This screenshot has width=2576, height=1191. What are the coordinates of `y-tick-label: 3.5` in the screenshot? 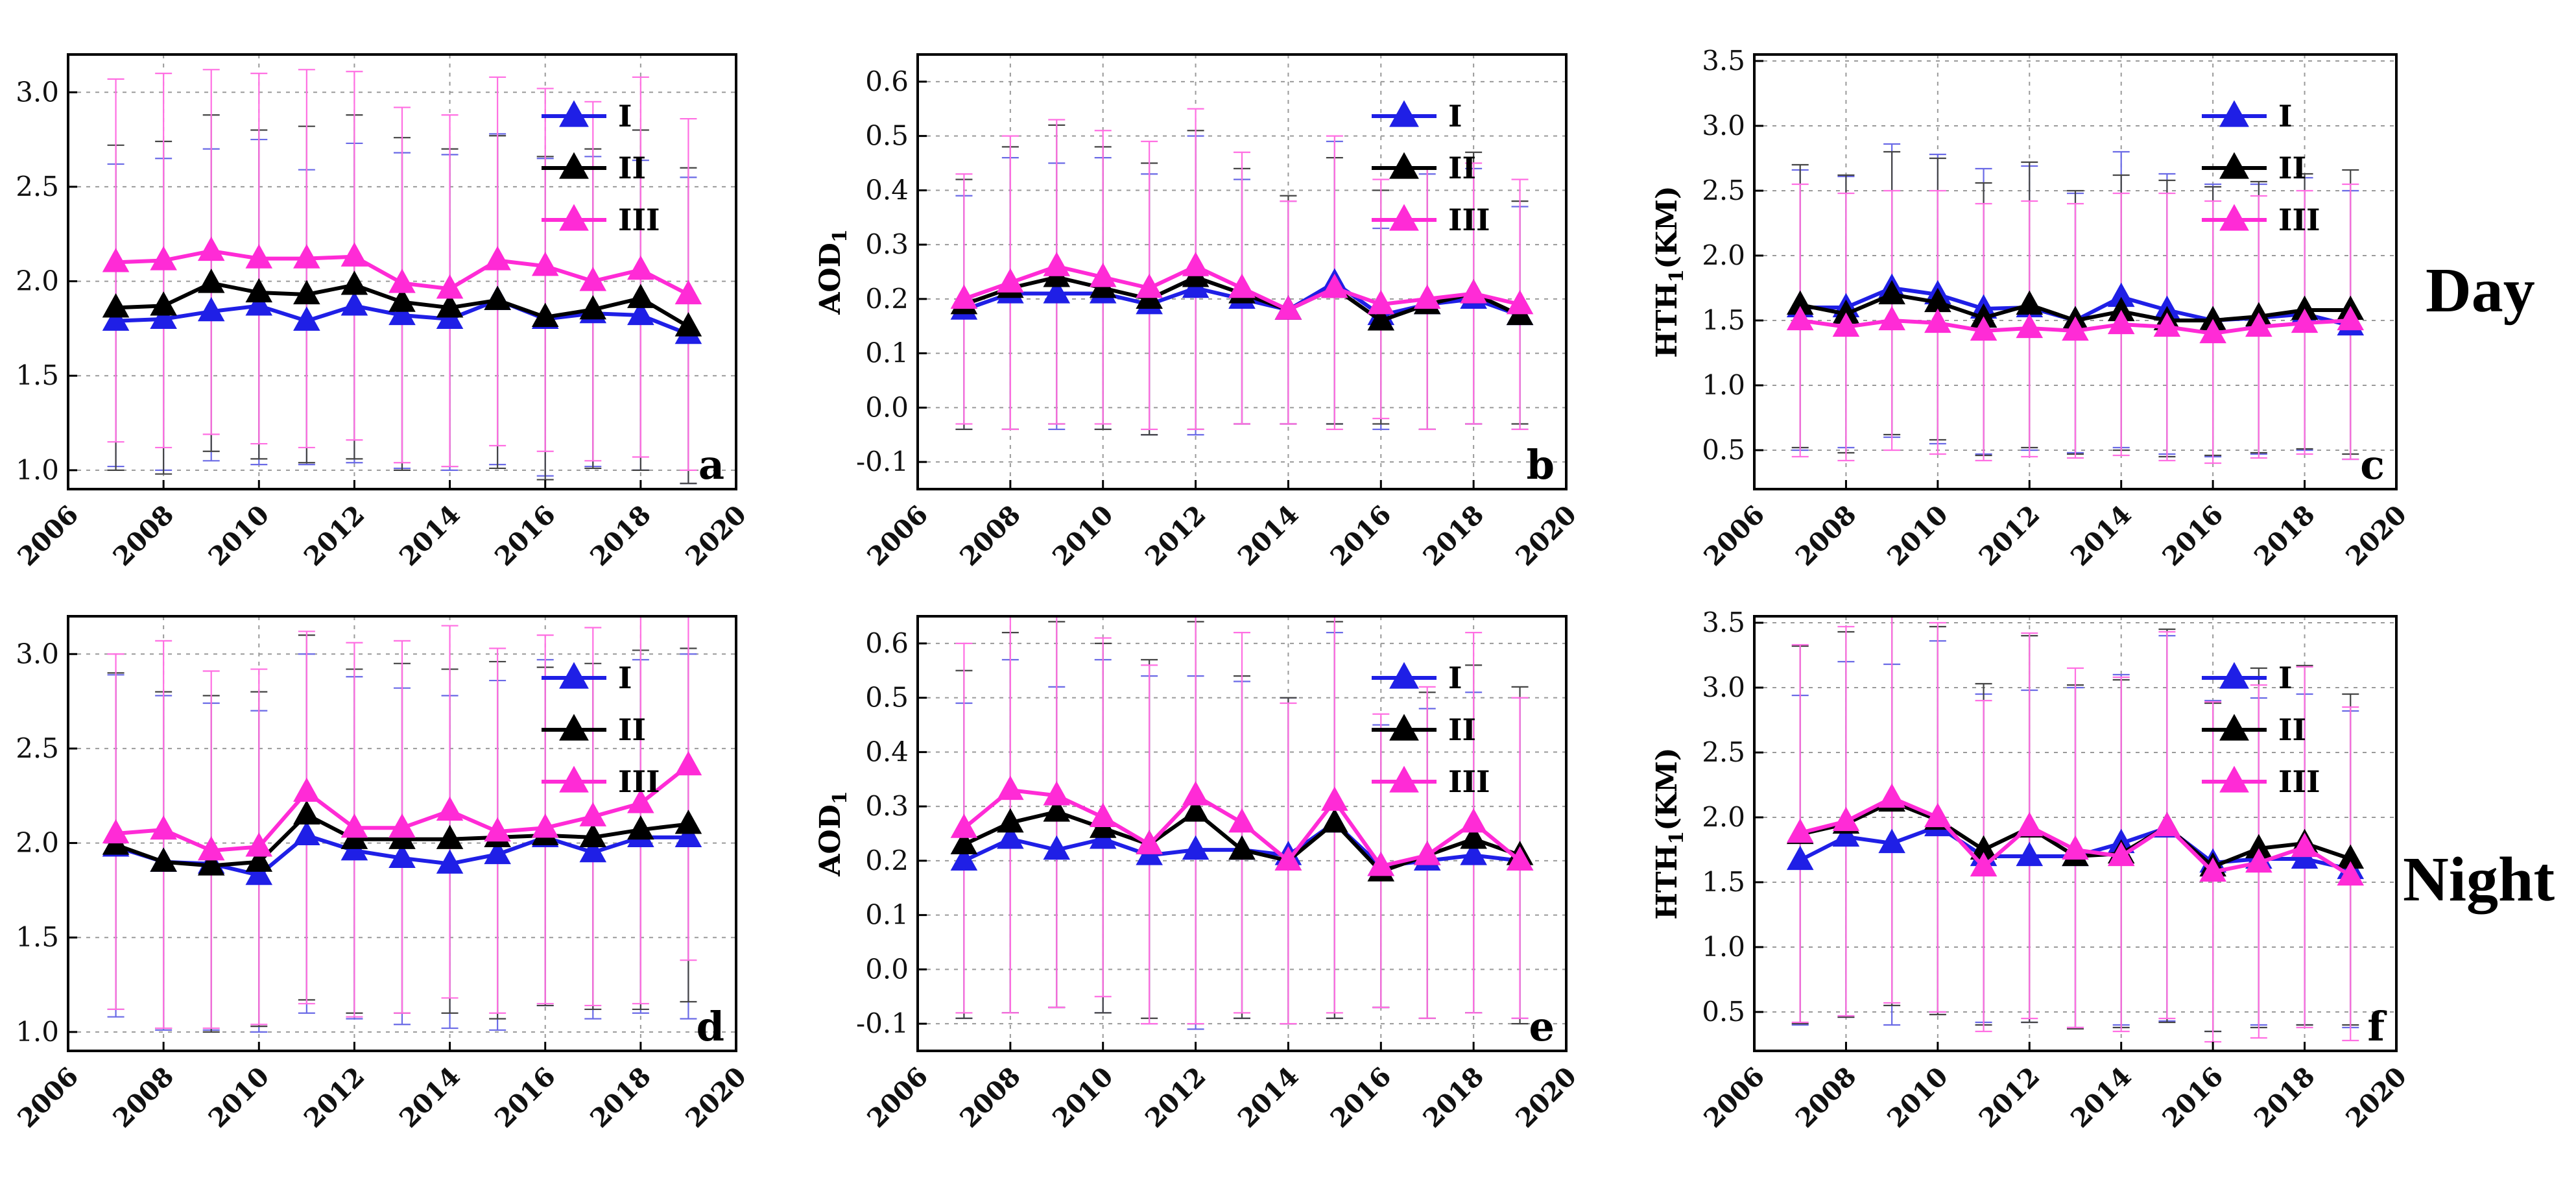 It's located at (1723, 61).